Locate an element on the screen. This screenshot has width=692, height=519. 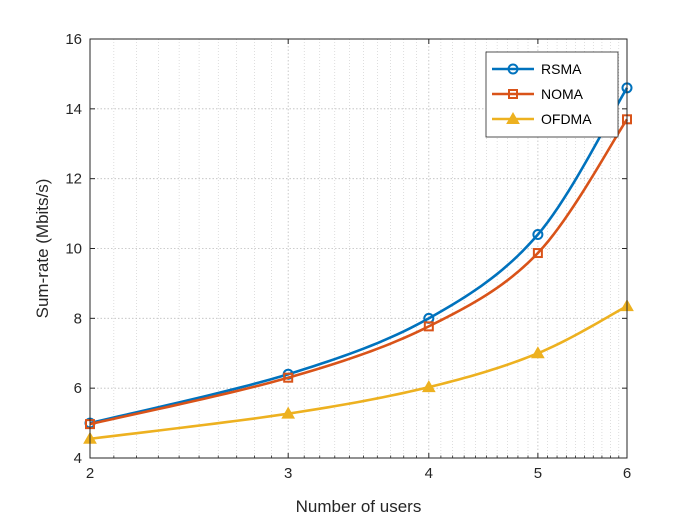
legend-label-noma: NOMA is located at coordinates (562, 94).